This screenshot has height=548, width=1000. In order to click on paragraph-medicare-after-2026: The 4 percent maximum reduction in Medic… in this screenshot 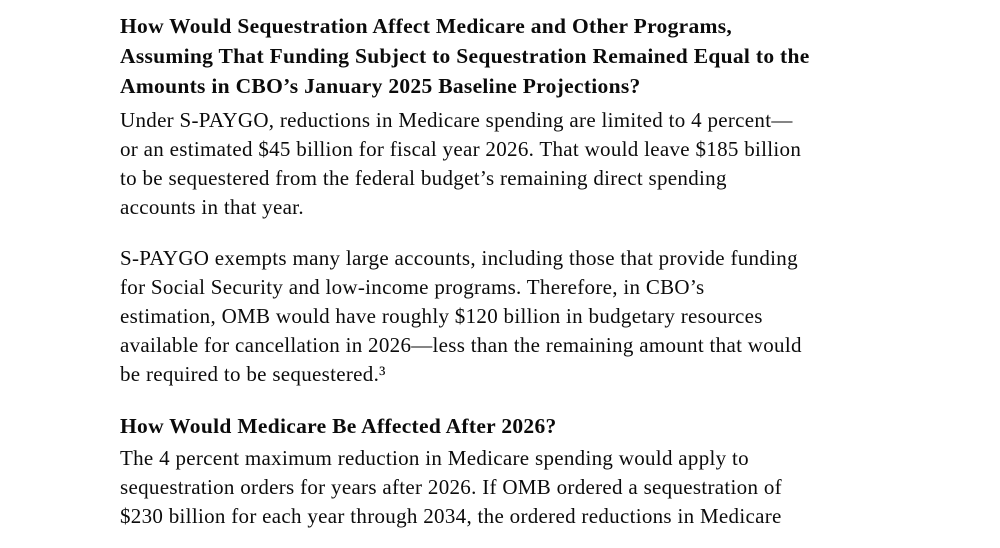, I will do `click(451, 487)`.